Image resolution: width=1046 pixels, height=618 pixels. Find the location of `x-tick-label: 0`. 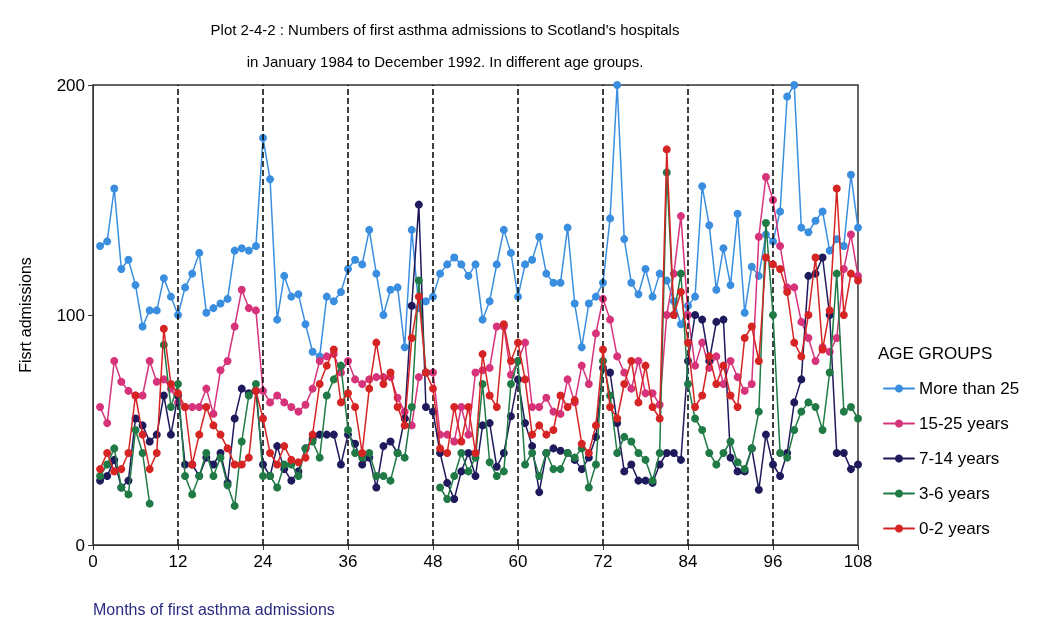

x-tick-label: 0 is located at coordinates (93, 561).